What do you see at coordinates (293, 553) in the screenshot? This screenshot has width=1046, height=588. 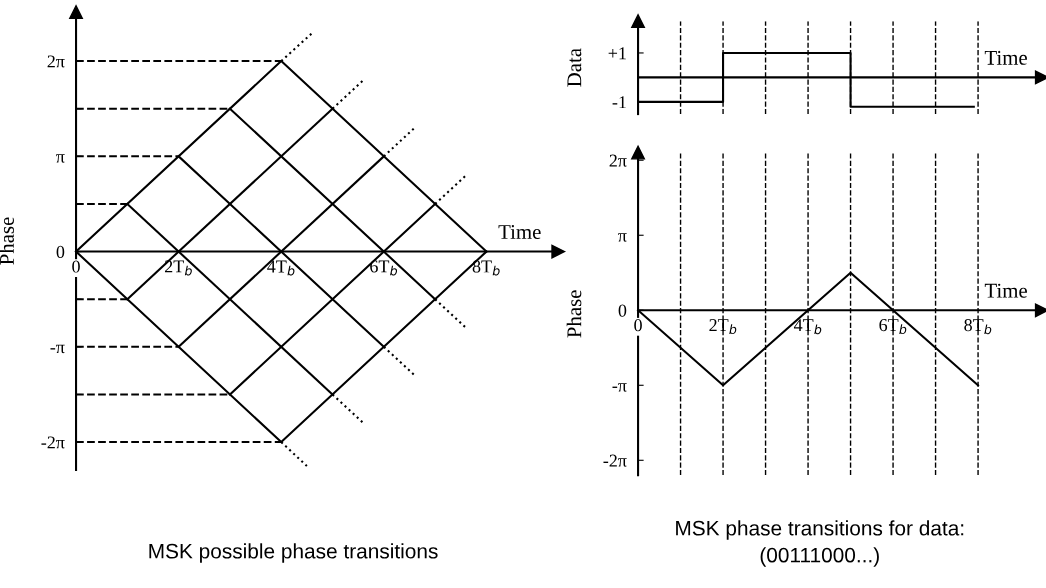 I see `text: MSK possible phase transitions` at bounding box center [293, 553].